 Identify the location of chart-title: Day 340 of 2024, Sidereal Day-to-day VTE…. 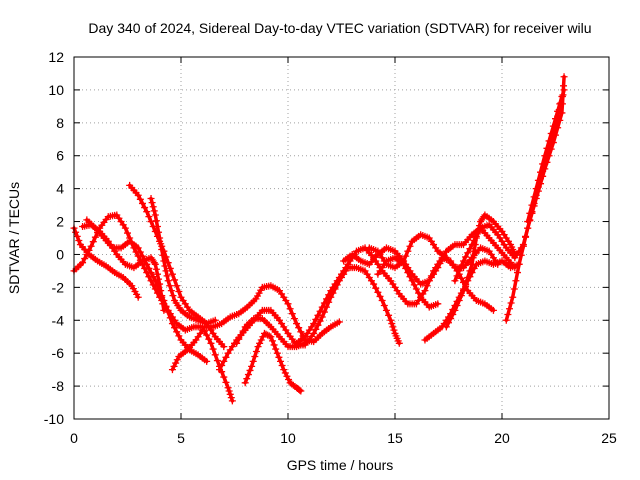
(339, 28).